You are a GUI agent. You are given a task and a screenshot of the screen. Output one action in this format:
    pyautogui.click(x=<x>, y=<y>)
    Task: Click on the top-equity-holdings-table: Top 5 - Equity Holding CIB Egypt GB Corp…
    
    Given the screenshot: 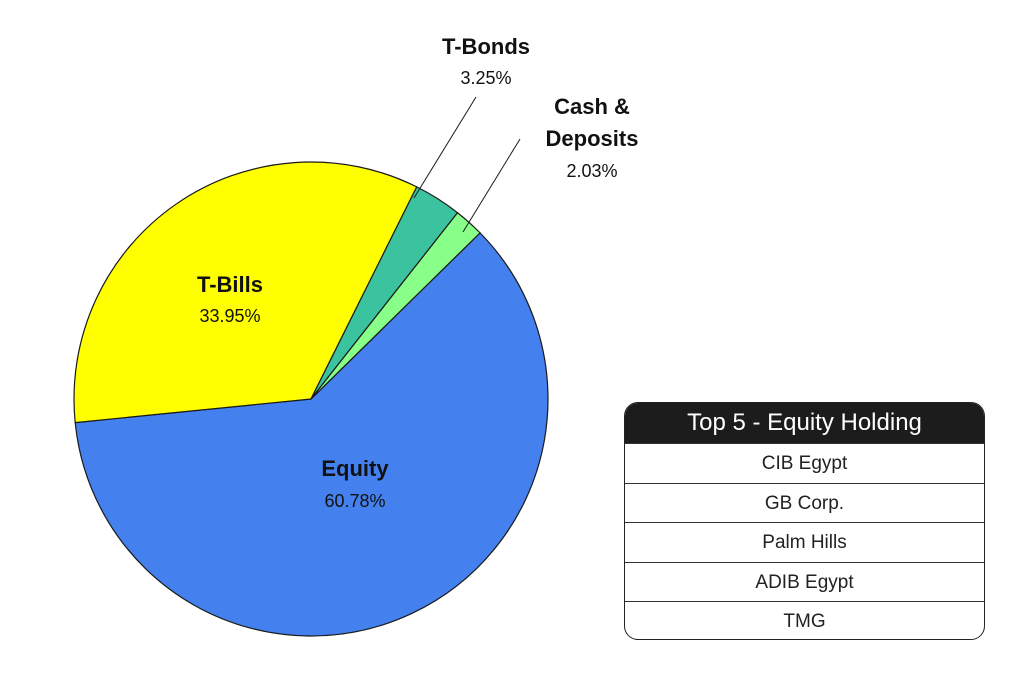 What is the action you would take?
    pyautogui.click(x=804, y=521)
    